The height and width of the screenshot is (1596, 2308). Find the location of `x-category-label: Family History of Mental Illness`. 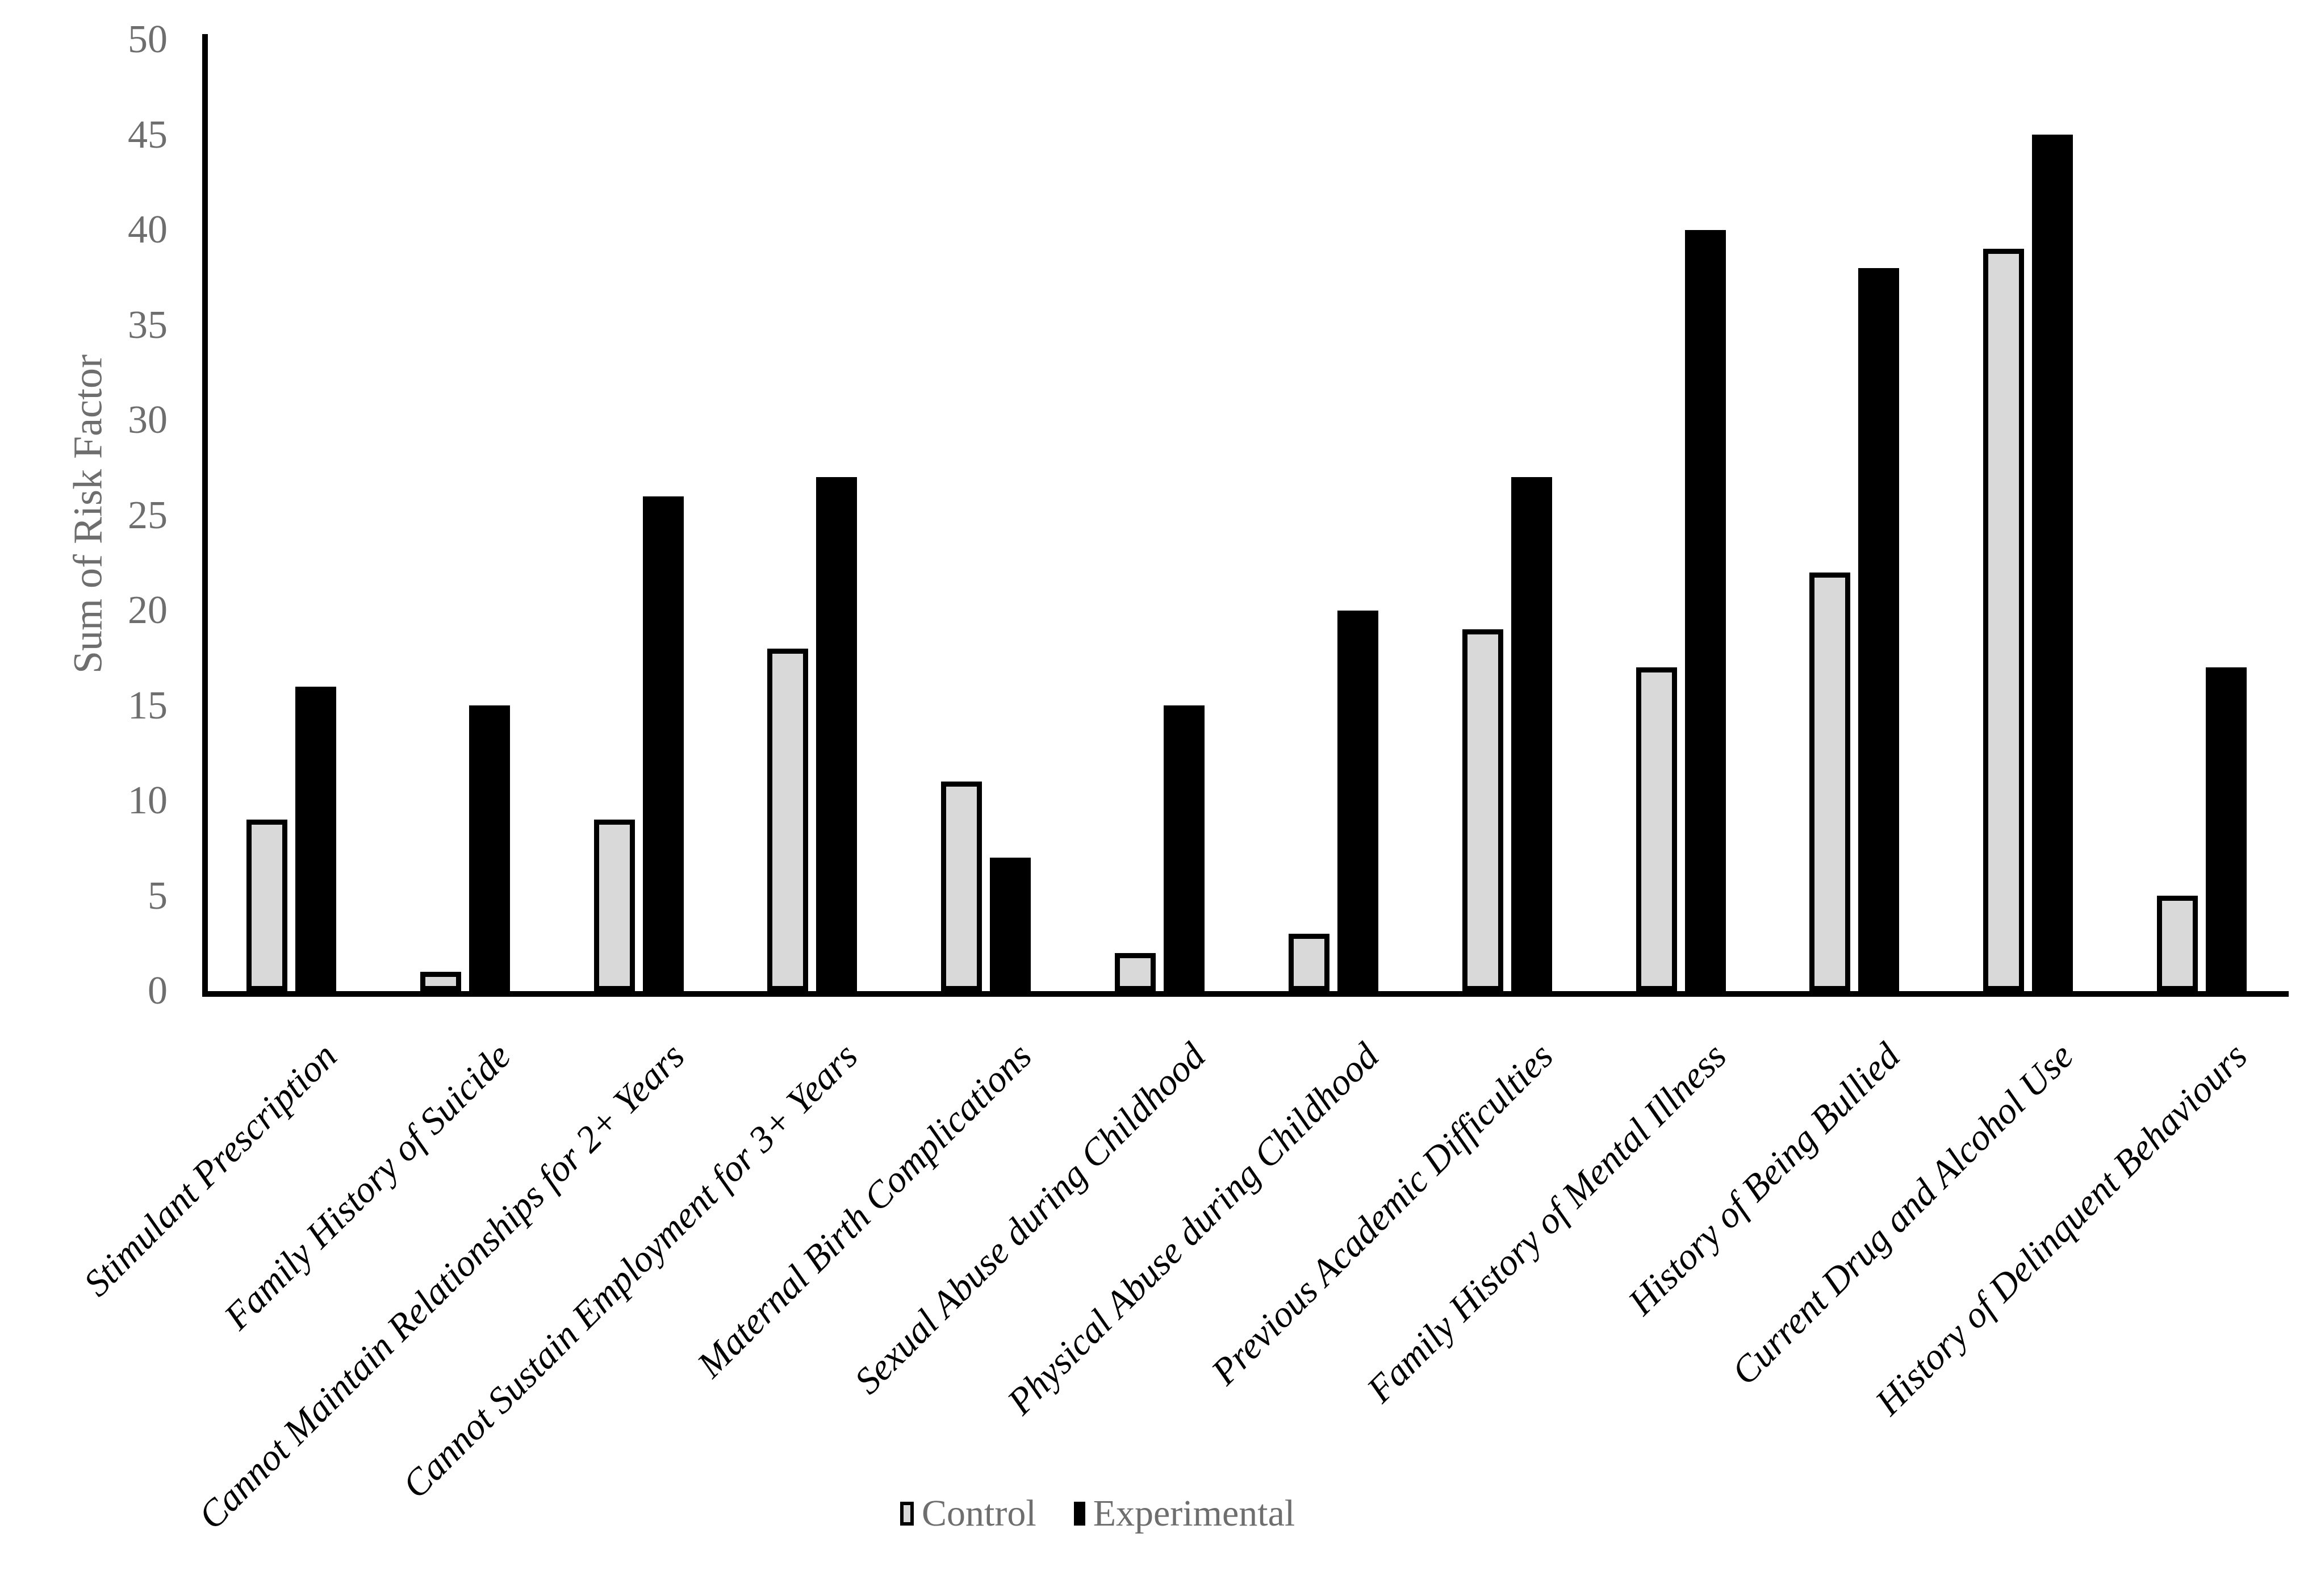

x-category-label: Family History of Mental Illness is located at coordinates (1547, 1223).